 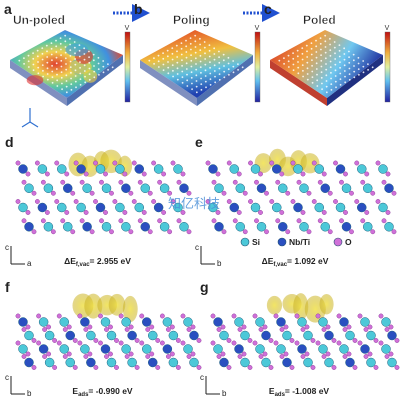 I want to click on panel-label: a, so click(x=8, y=9).